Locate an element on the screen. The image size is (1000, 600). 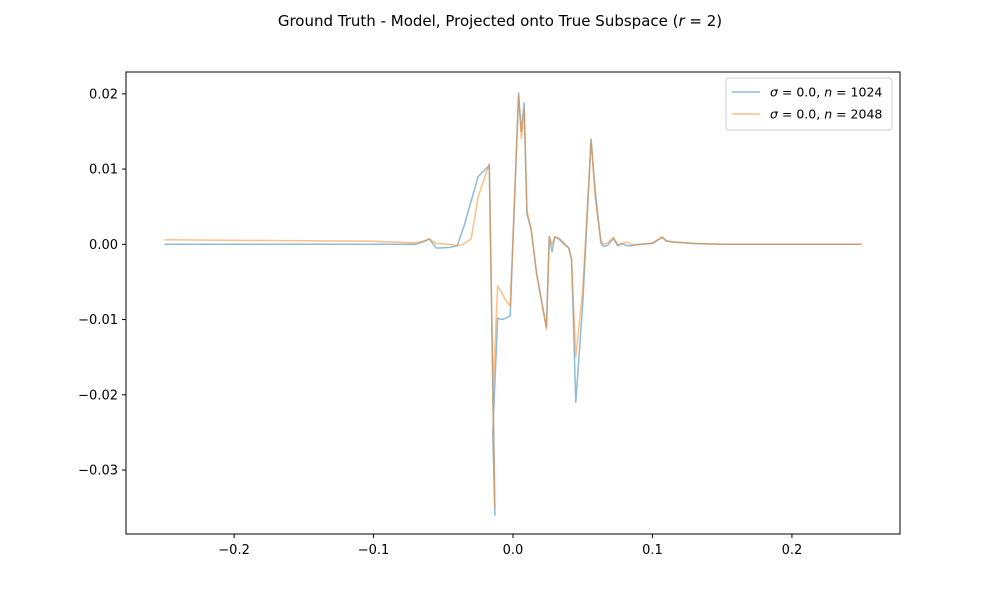
legend-label-2: σ = 0.0, n = 2048 is located at coordinates (826, 114).